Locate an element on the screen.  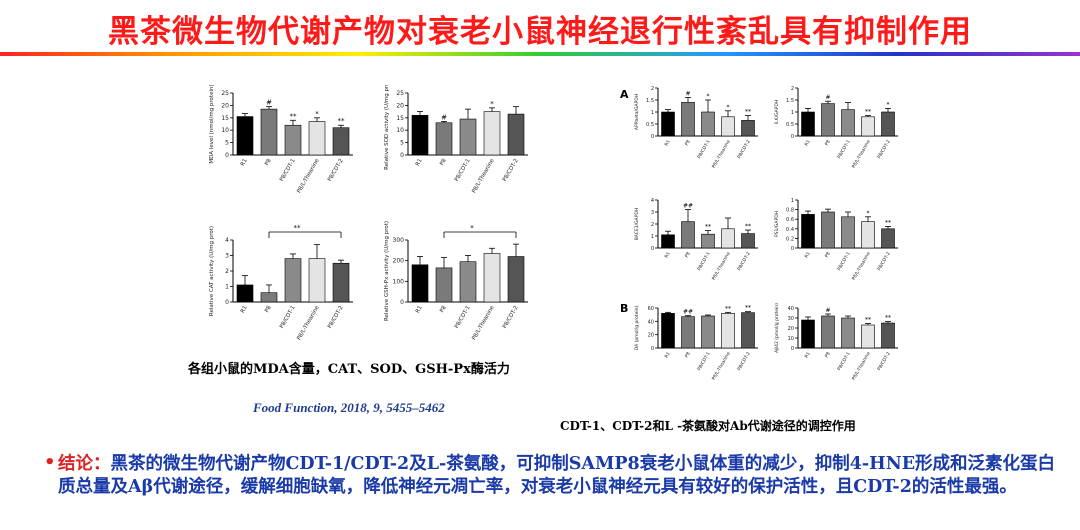
y-axis-label: Relative CAT activity (U/mg prot) is located at coordinates (212, 271).